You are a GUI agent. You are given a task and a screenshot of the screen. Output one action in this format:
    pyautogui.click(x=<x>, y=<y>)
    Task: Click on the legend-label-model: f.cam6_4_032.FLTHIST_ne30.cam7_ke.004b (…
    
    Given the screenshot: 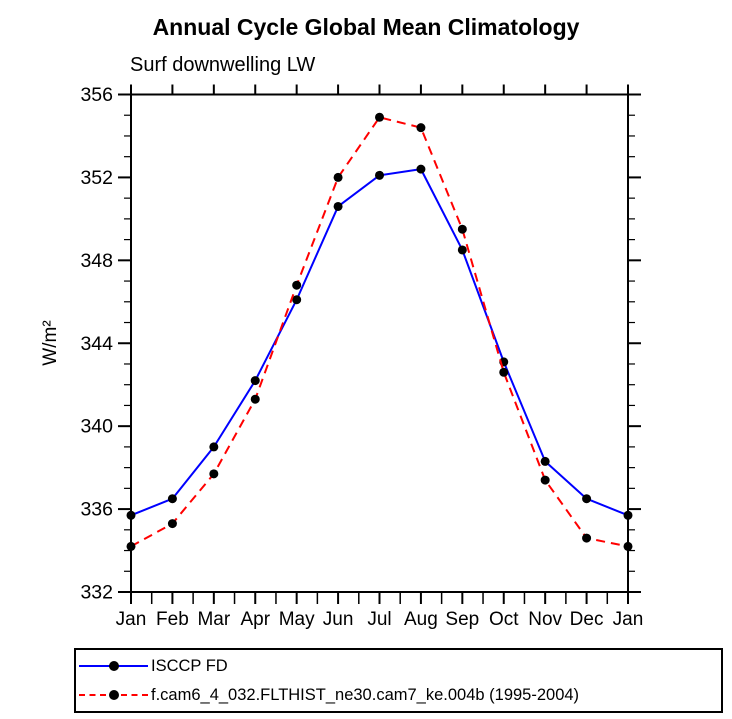 What is the action you would take?
    pyautogui.click(x=365, y=694)
    